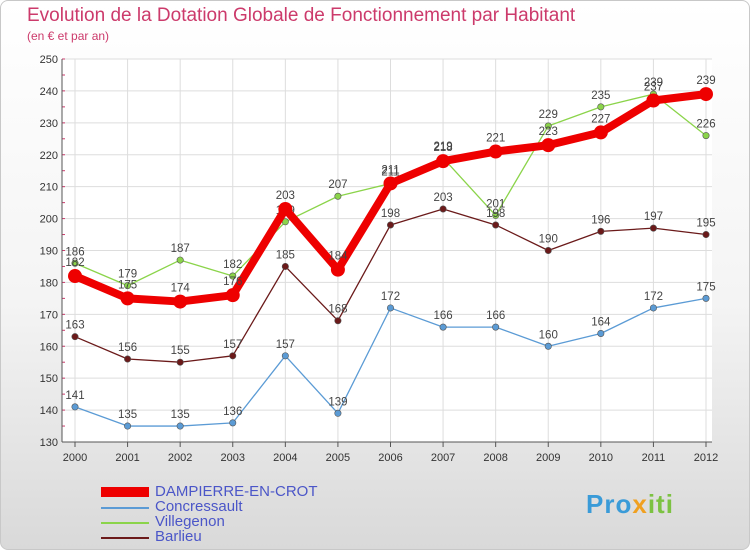 The image size is (750, 550). Describe the element at coordinates (233, 458) in the screenshot. I see `x-tick-label: 2003` at that location.